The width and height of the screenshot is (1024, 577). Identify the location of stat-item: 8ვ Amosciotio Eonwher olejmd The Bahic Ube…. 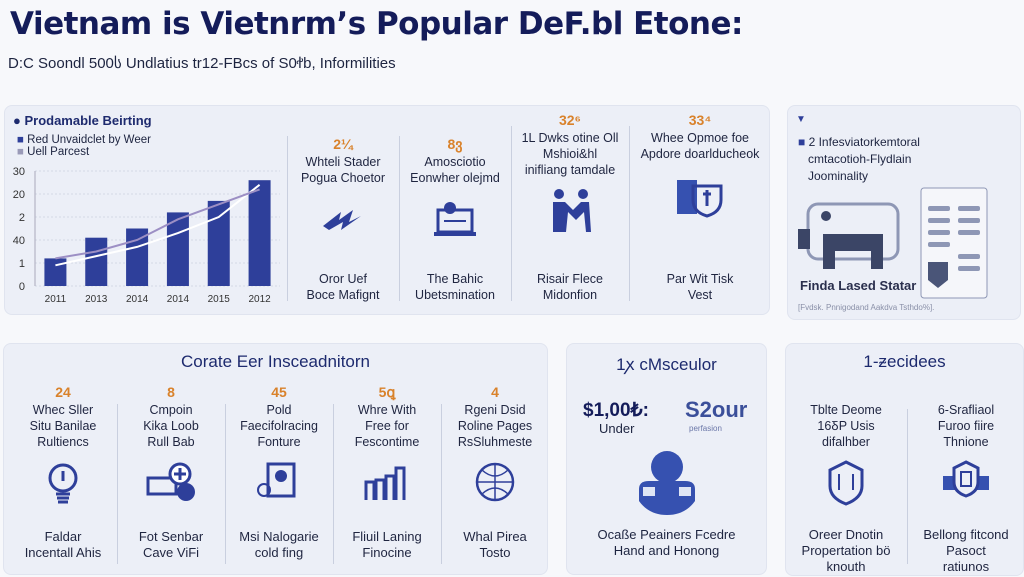
(455, 223).